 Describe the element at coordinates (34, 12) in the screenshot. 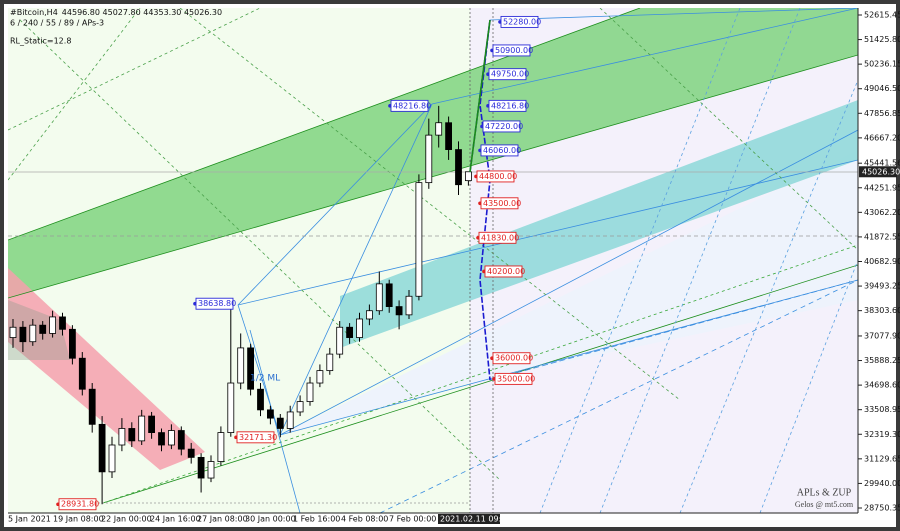

I see `symbol: #Bitcoin,H4` at that location.